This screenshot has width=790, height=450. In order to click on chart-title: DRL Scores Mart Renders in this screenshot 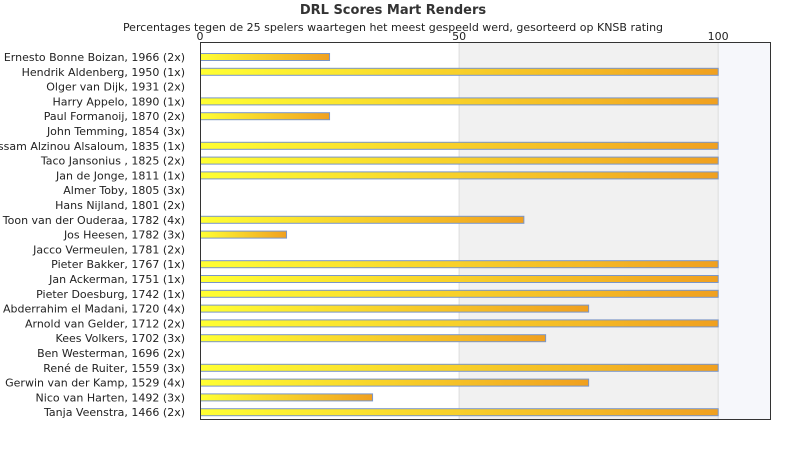, I will do `click(393, 10)`.